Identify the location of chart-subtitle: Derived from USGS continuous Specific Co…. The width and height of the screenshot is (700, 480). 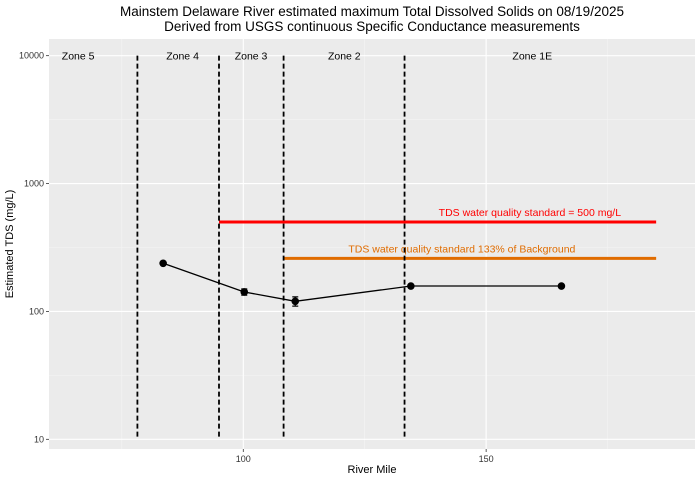
(372, 26).